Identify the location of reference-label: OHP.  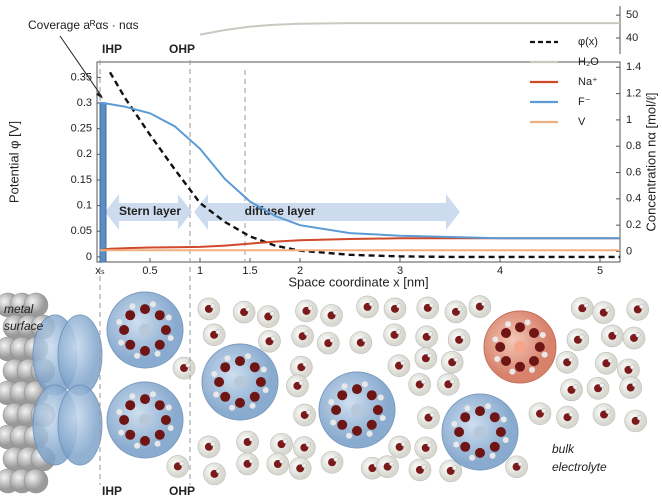
(182, 49).